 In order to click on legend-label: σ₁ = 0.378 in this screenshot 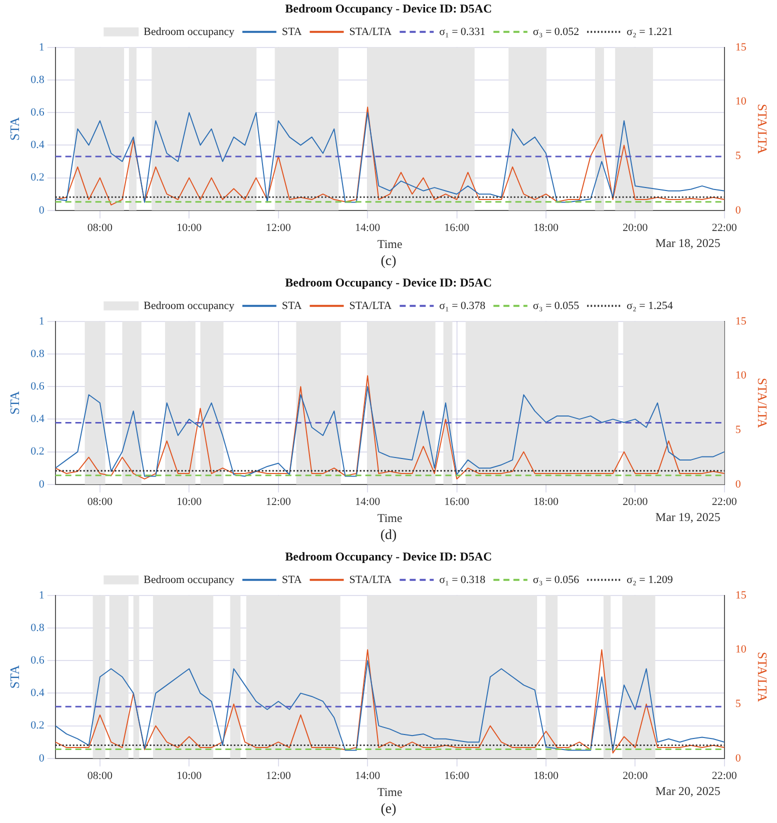, I will do `click(462, 306)`.